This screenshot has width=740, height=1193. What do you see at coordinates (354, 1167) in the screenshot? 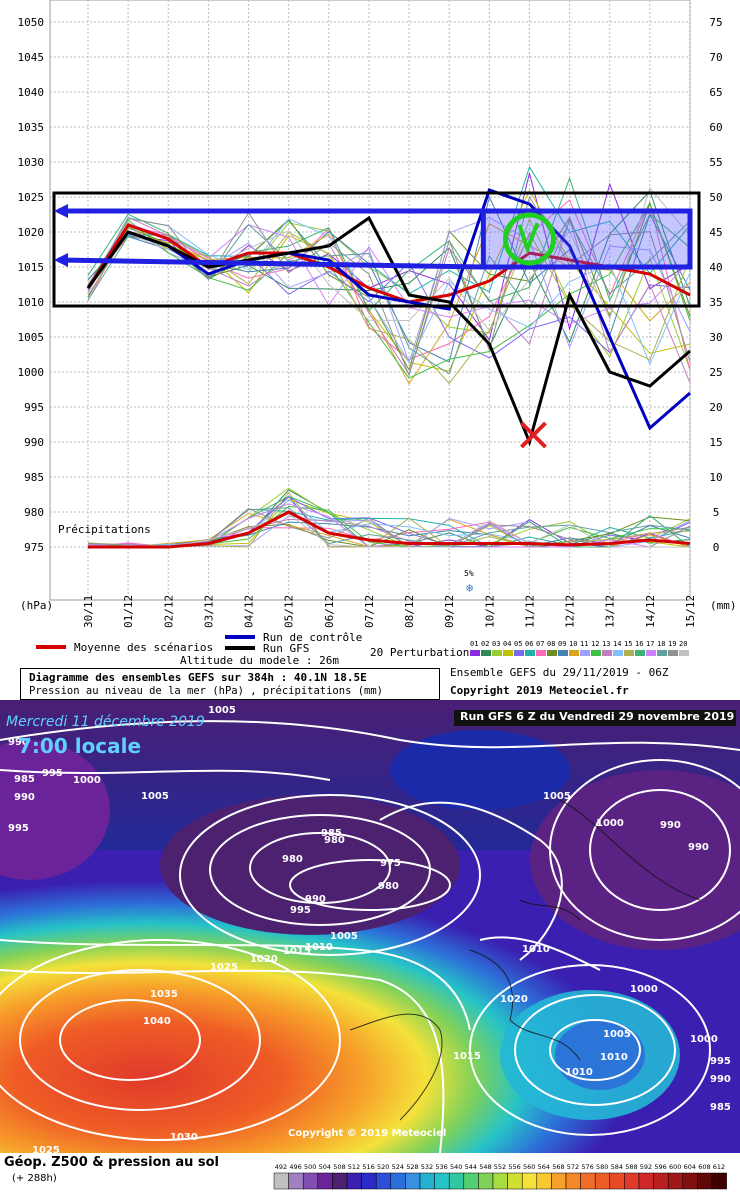
I see `scale-label: 512` at bounding box center [354, 1167].